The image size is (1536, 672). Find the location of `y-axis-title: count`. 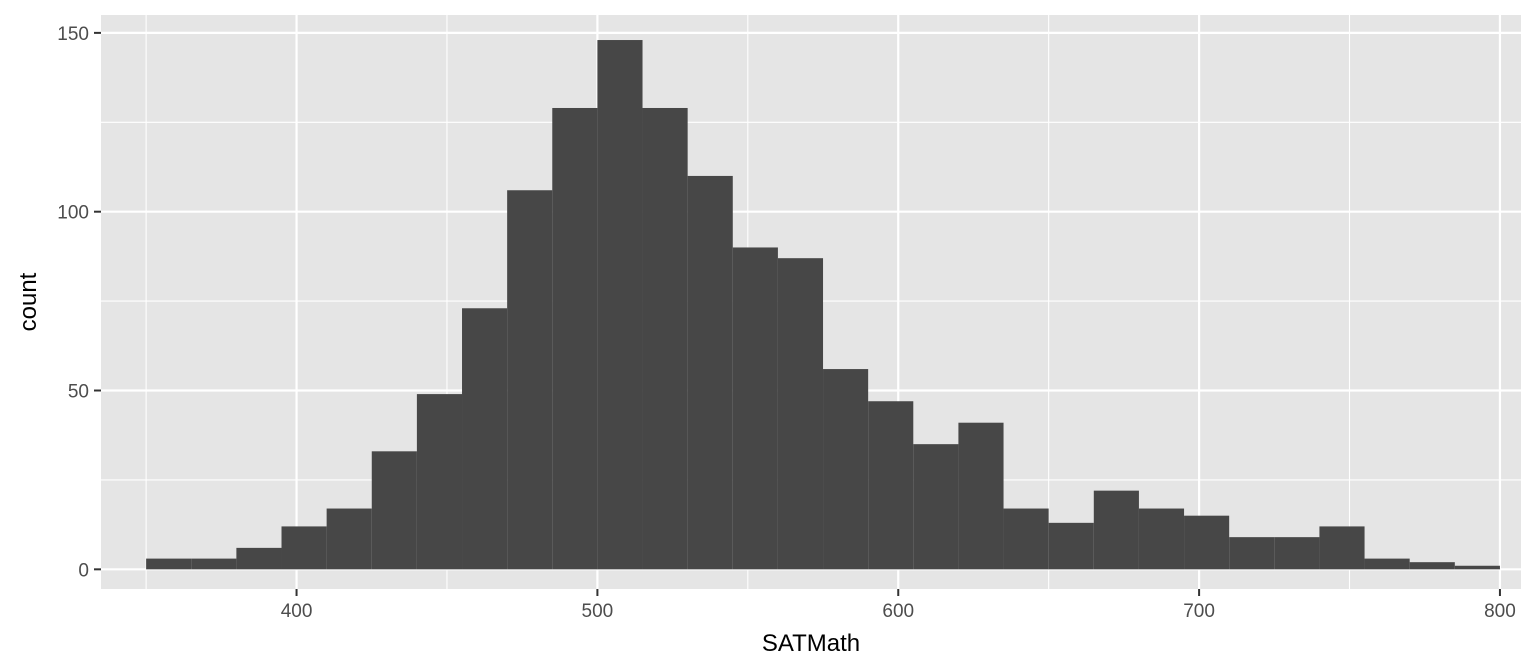

y-axis-title: count is located at coordinates (28, 301).